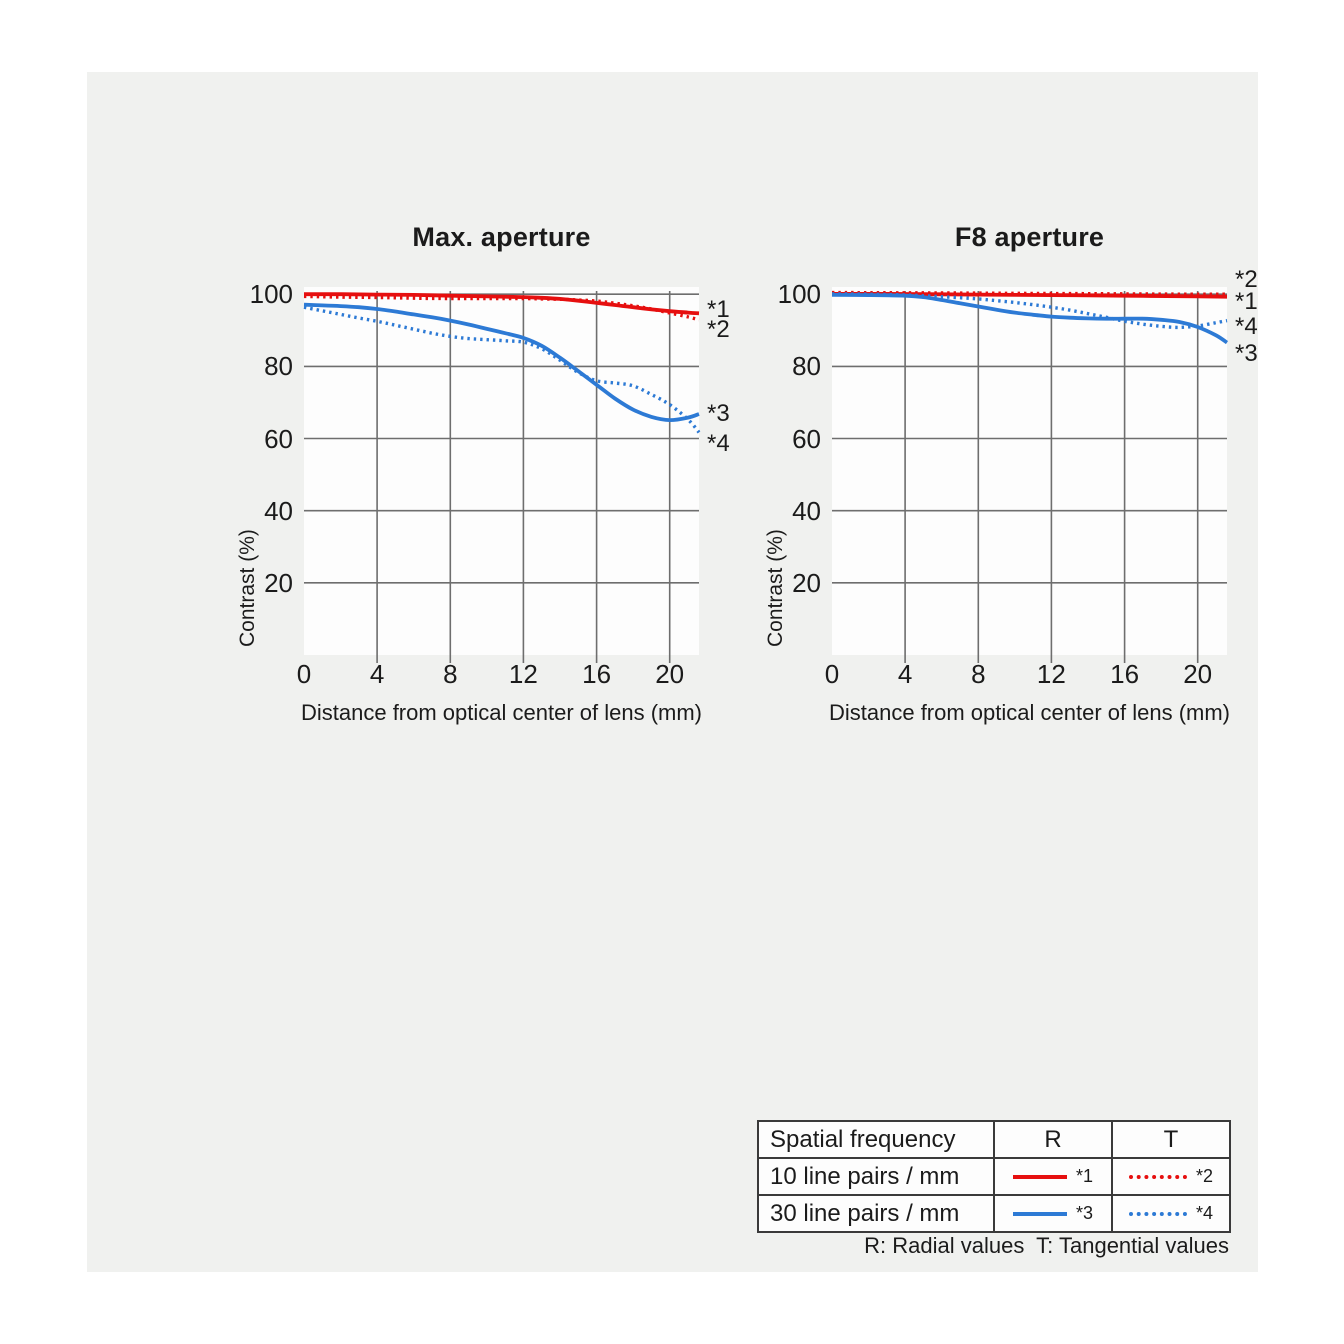 The image size is (1344, 1344). I want to click on legend-header-spatial-frequency: Spatial frequency, so click(876, 1139).